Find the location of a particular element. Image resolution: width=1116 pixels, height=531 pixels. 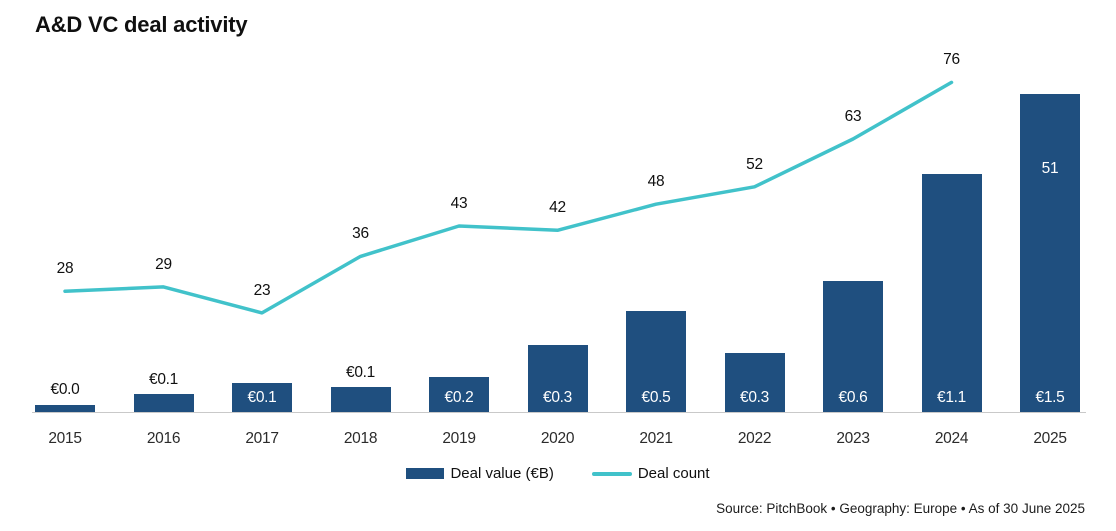

deal-count-label-2023: 63 is located at coordinates (853, 116).